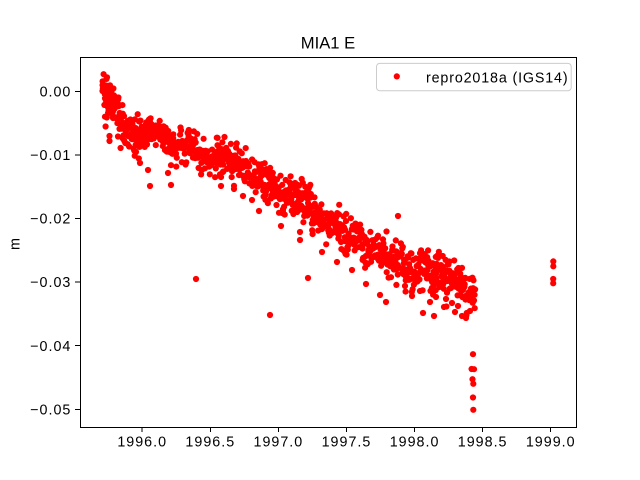 Image resolution: width=640 pixels, height=480 pixels. What do you see at coordinates (328, 43) in the screenshot?
I see `svg-text: MIA1 E` at bounding box center [328, 43].